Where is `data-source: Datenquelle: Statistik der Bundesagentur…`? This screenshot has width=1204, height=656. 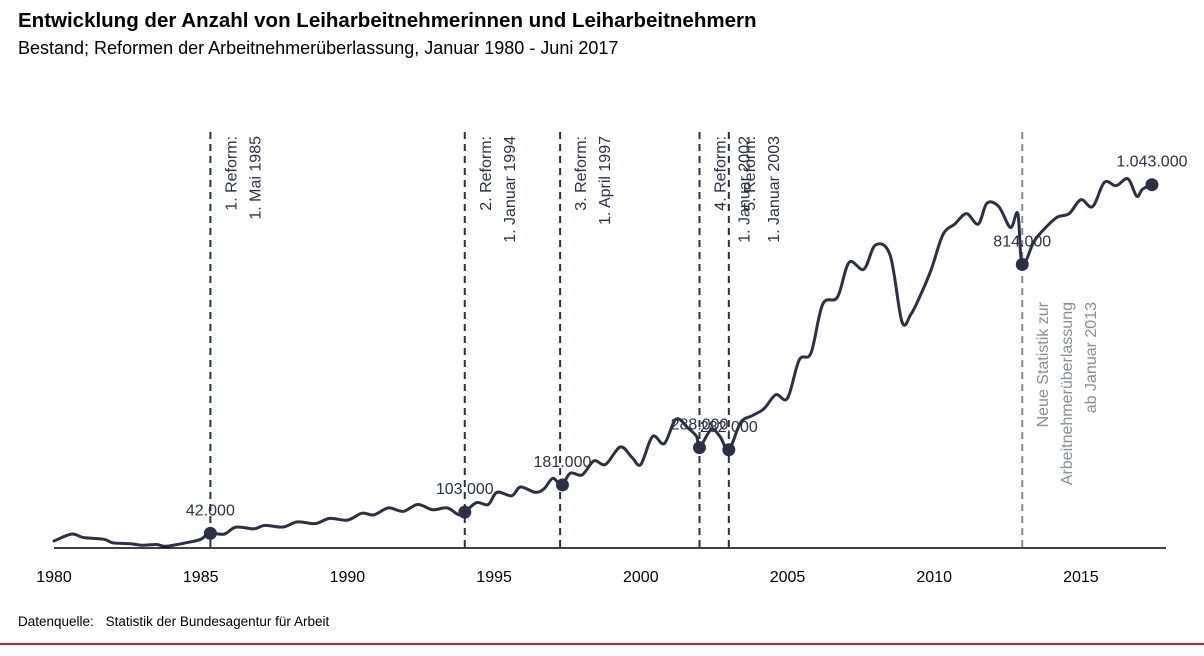
data-source: Datenquelle: Statistik der Bundesagentur… is located at coordinates (173, 621).